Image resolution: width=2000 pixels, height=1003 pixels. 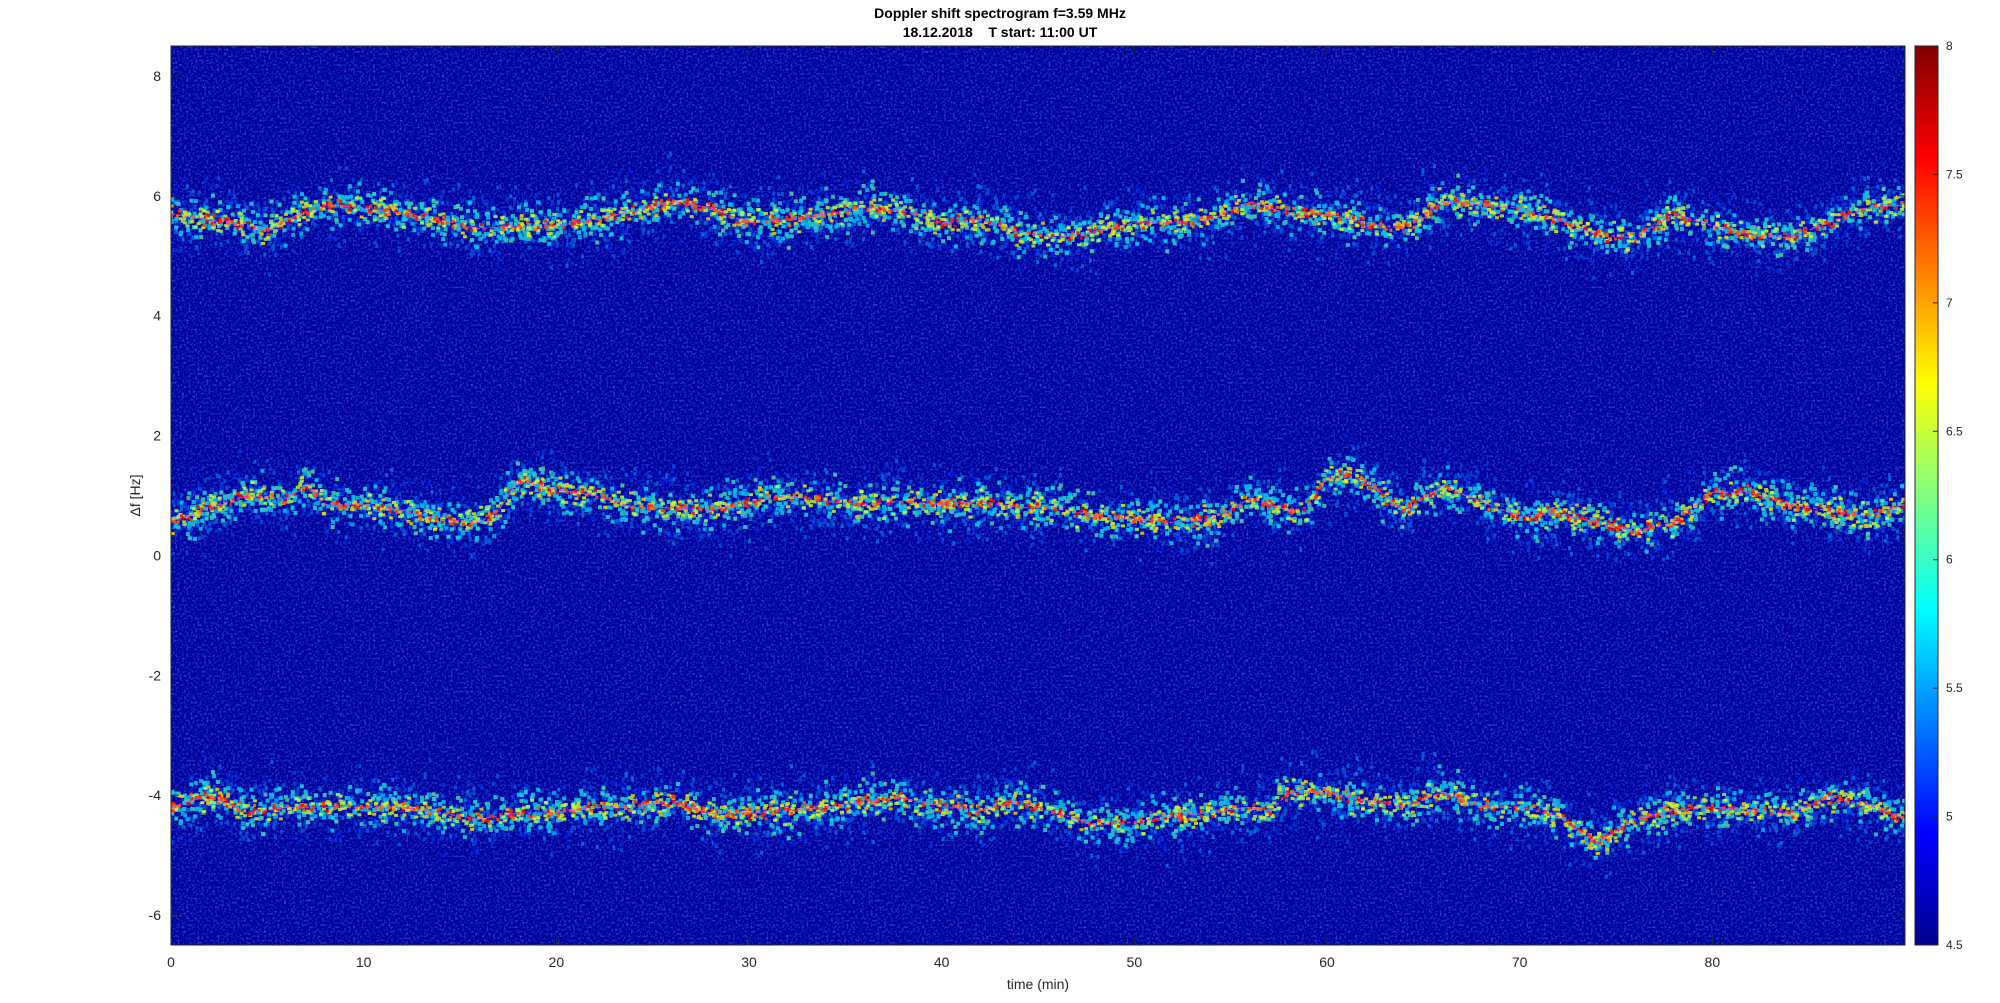 I want to click on y-axis-label: Δf [Hz], so click(x=135, y=495).